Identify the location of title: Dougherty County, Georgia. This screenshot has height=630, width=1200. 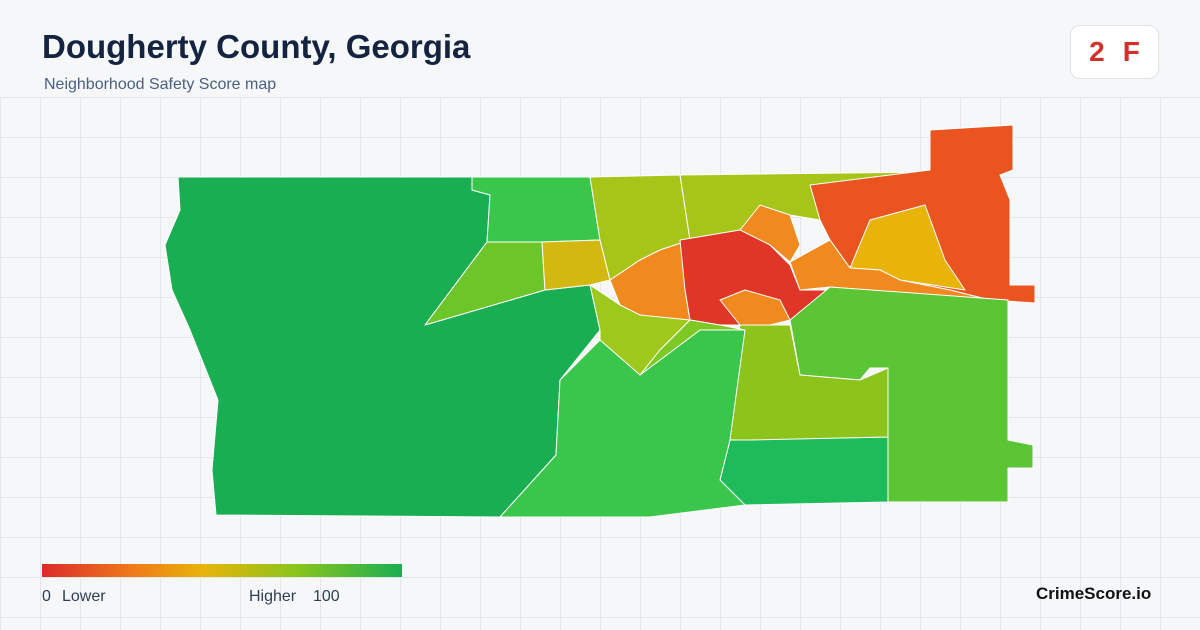
(256, 46).